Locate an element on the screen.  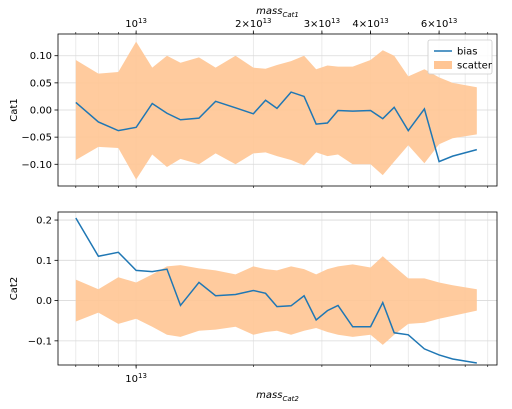
y-axis-label: Cat2 is located at coordinates (14, 288).